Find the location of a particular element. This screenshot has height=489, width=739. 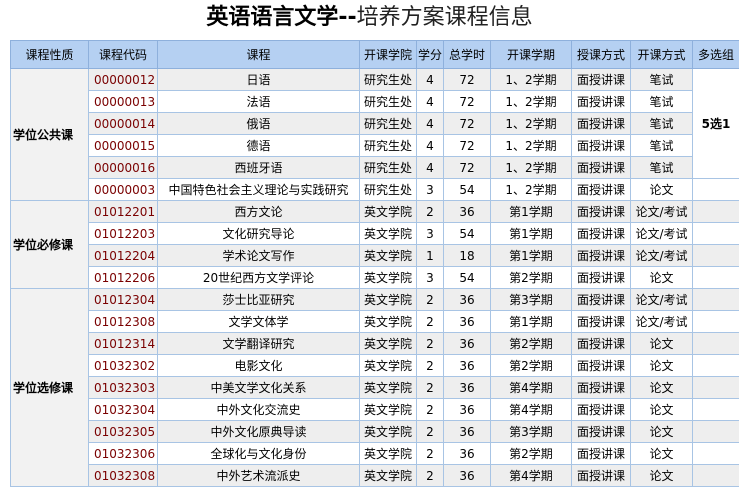

course-code: 01012206 is located at coordinates (123, 277).